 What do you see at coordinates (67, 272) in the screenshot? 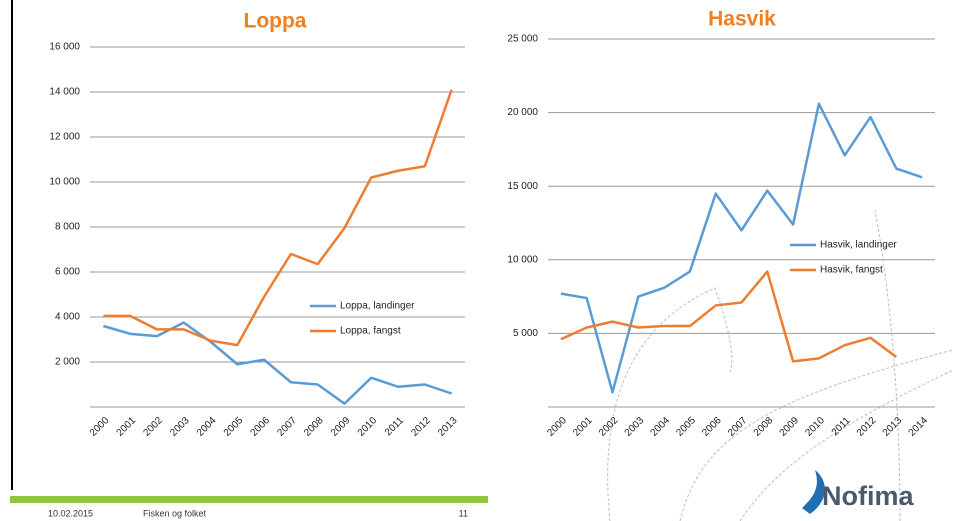
I see `y-tick-label: 6 000` at bounding box center [67, 272].